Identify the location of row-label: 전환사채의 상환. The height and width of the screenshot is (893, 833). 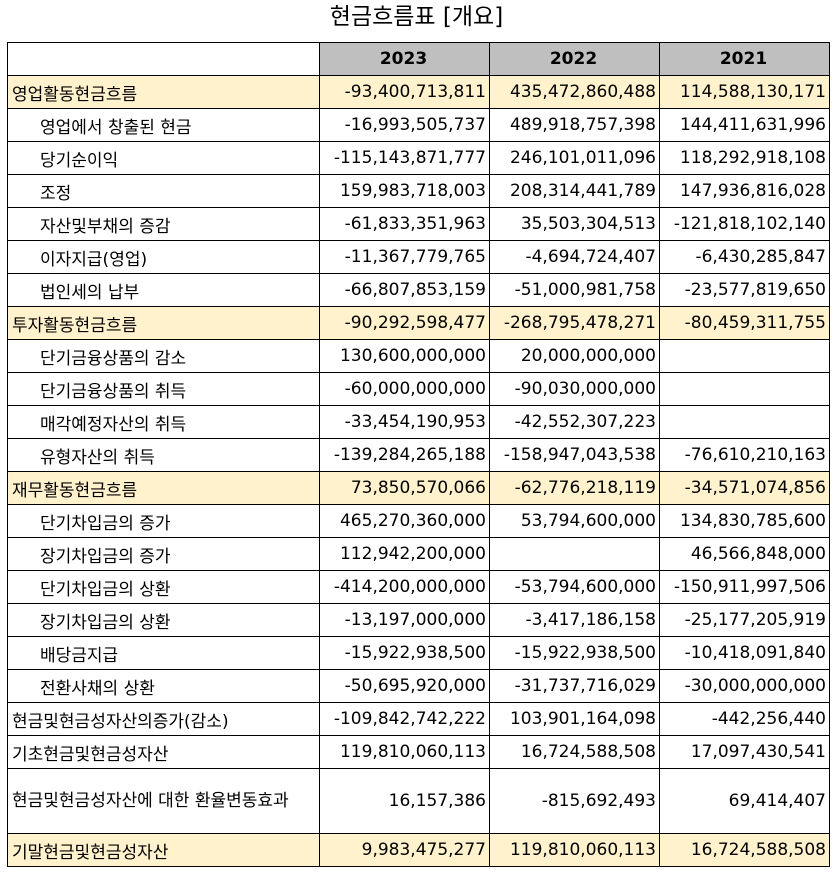
(163, 686).